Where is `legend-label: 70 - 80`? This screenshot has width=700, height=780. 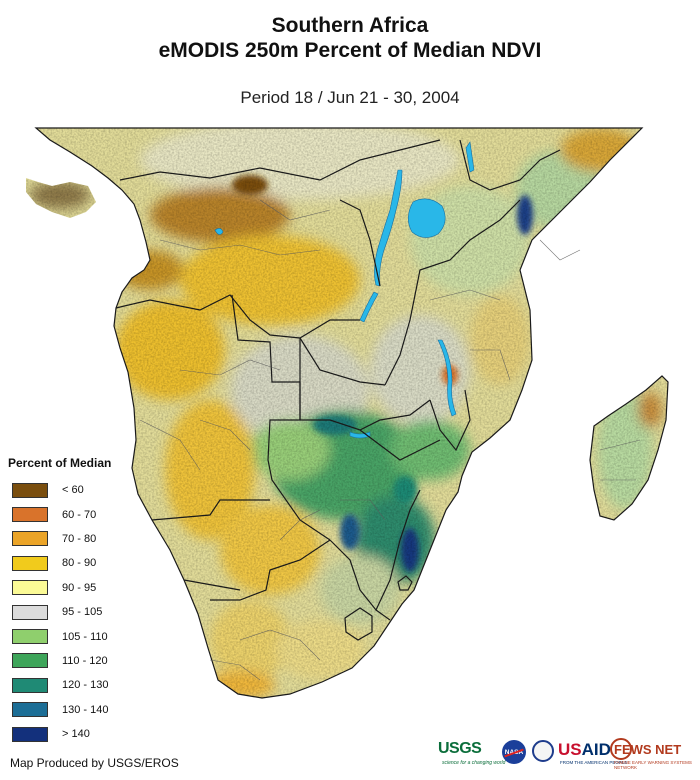 legend-label: 70 - 80 is located at coordinates (79, 538).